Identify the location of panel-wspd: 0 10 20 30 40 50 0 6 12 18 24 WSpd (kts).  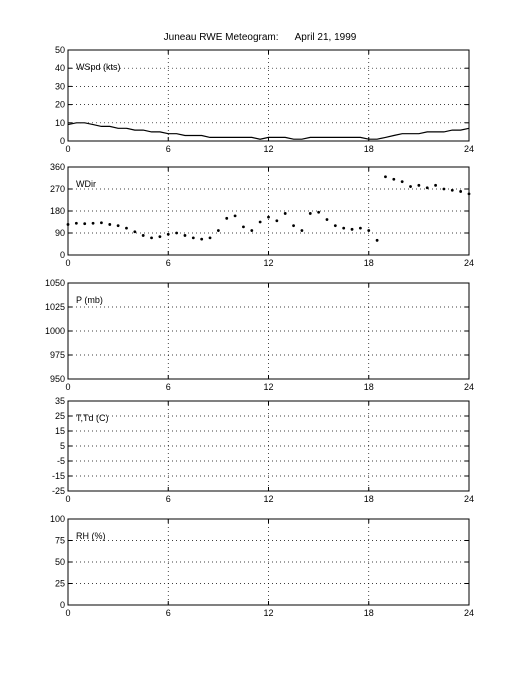
(264, 99).